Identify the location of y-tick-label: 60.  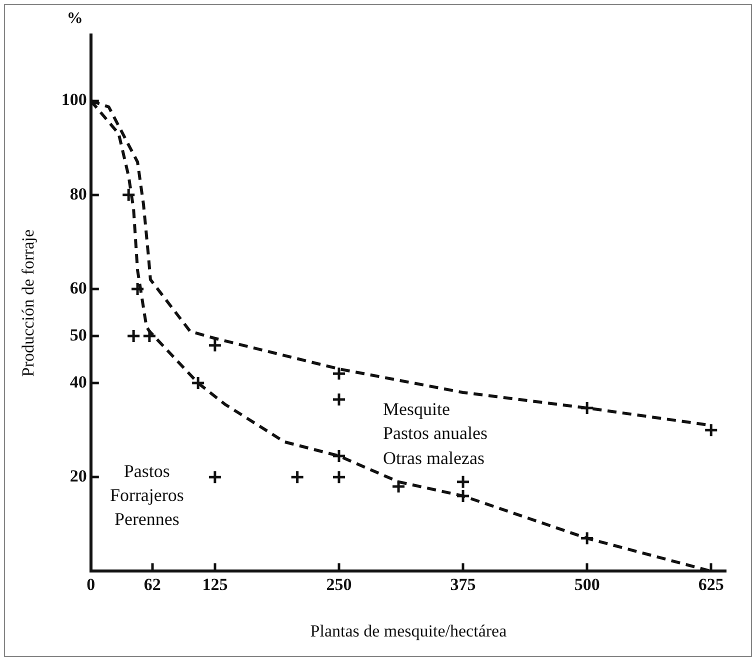
(78, 288).